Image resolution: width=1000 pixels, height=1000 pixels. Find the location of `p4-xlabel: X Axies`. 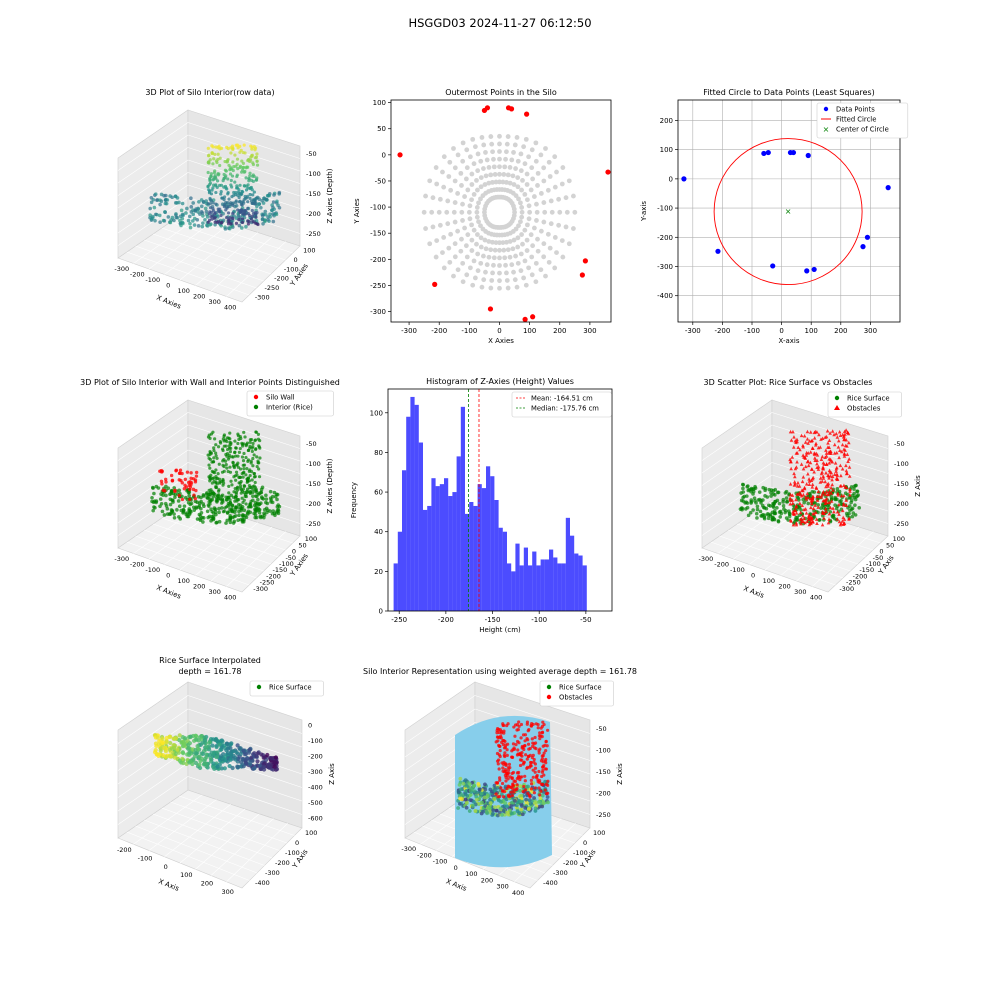

p4-xlabel: X Axies is located at coordinates (168, 592).